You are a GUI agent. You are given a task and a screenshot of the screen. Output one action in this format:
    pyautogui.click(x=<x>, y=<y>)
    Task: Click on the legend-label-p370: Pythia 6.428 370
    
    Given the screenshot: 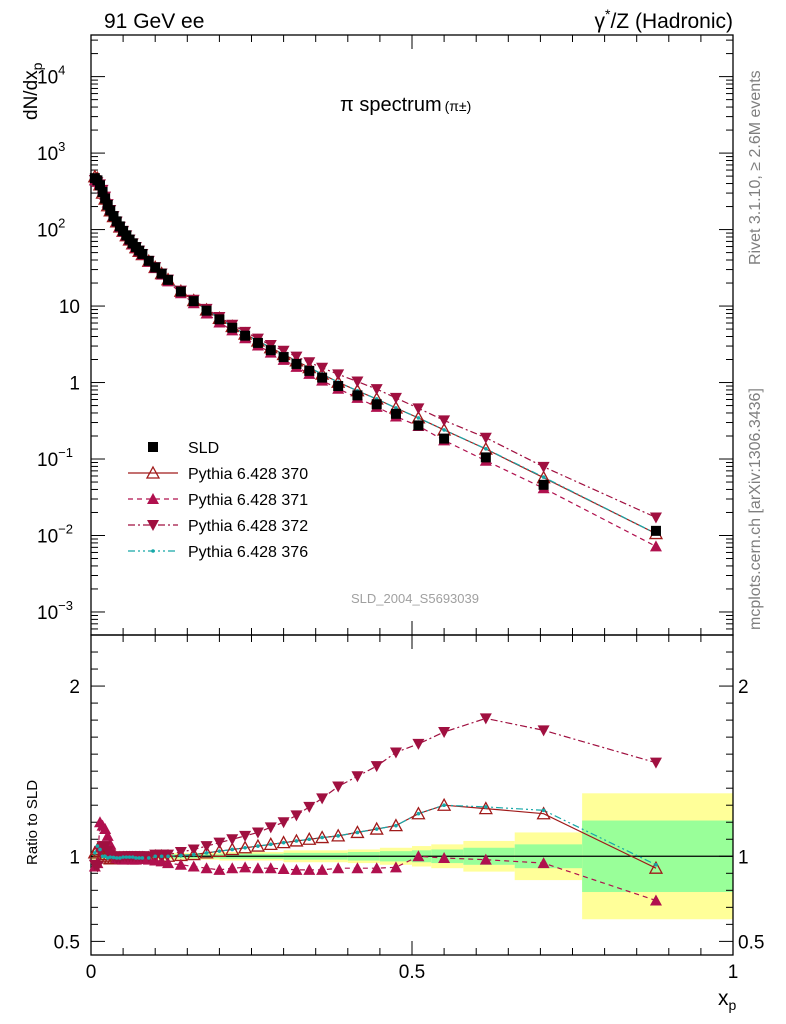 What is the action you would take?
    pyautogui.click(x=248, y=474)
    